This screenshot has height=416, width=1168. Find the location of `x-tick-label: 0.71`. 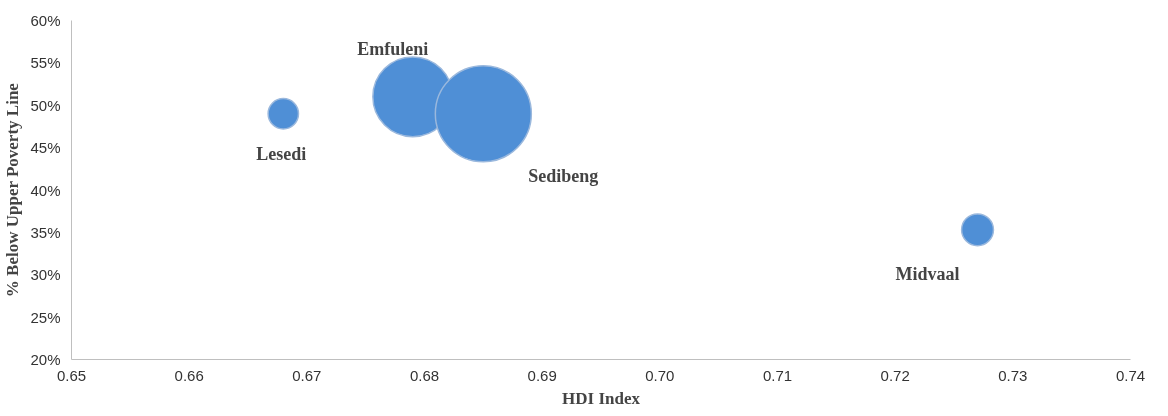

x-tick-label: 0.71 is located at coordinates (777, 375).